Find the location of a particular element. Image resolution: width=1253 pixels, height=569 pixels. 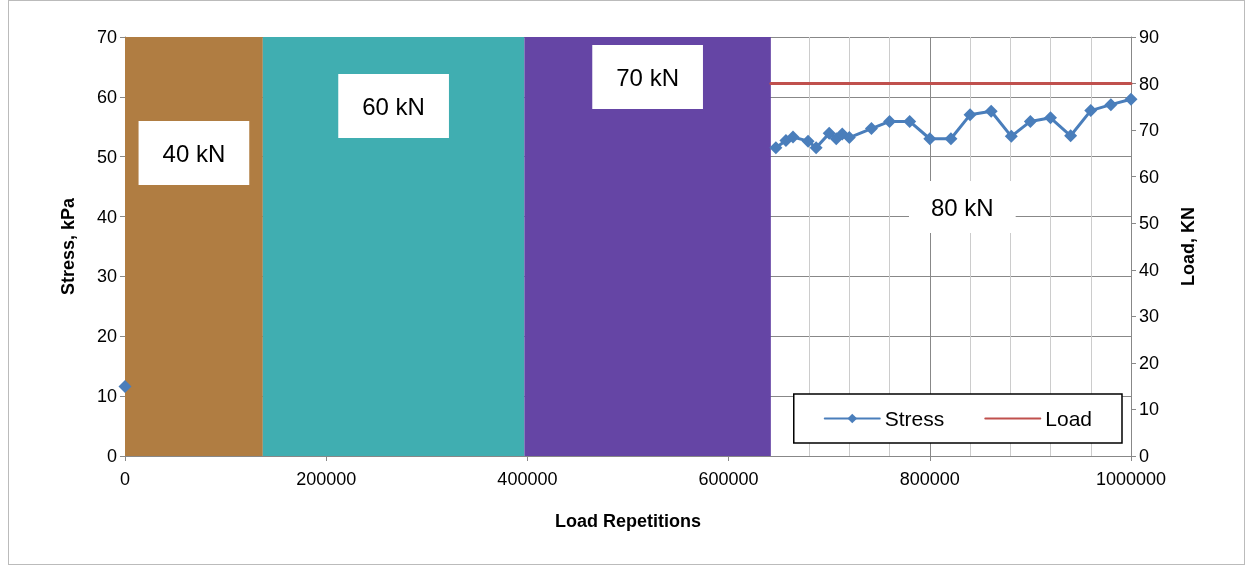

y-axis-title: Stress, kPa is located at coordinates (68, 246).